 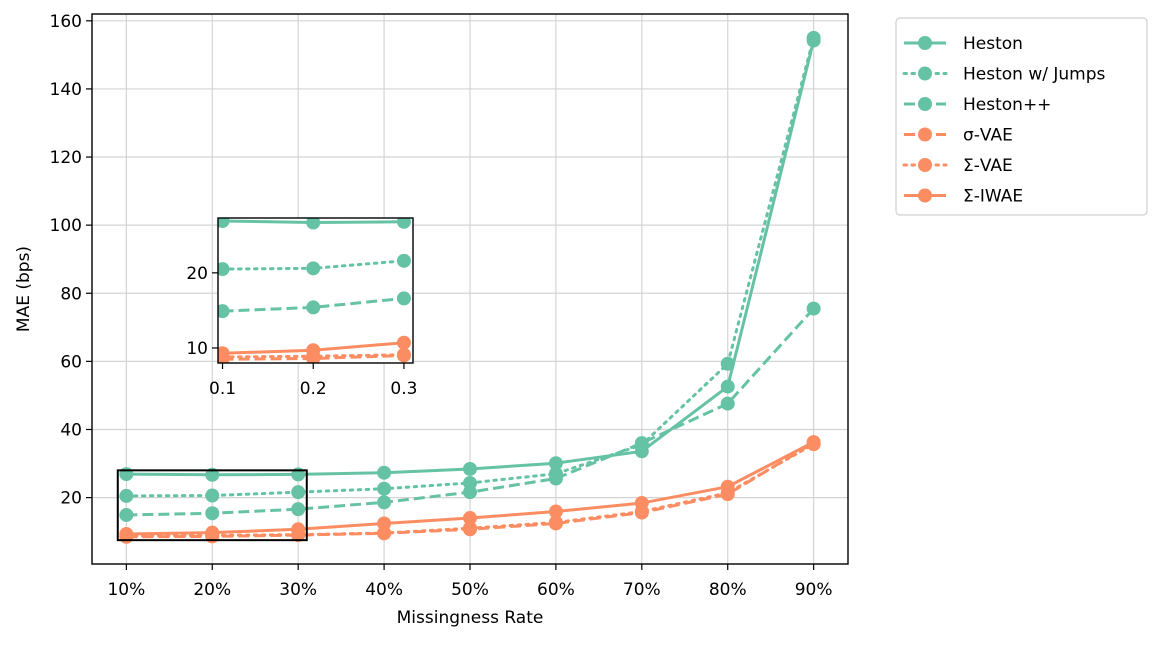 What do you see at coordinates (313, 389) in the screenshot?
I see `inset-x-tick-label: 0.2` at bounding box center [313, 389].